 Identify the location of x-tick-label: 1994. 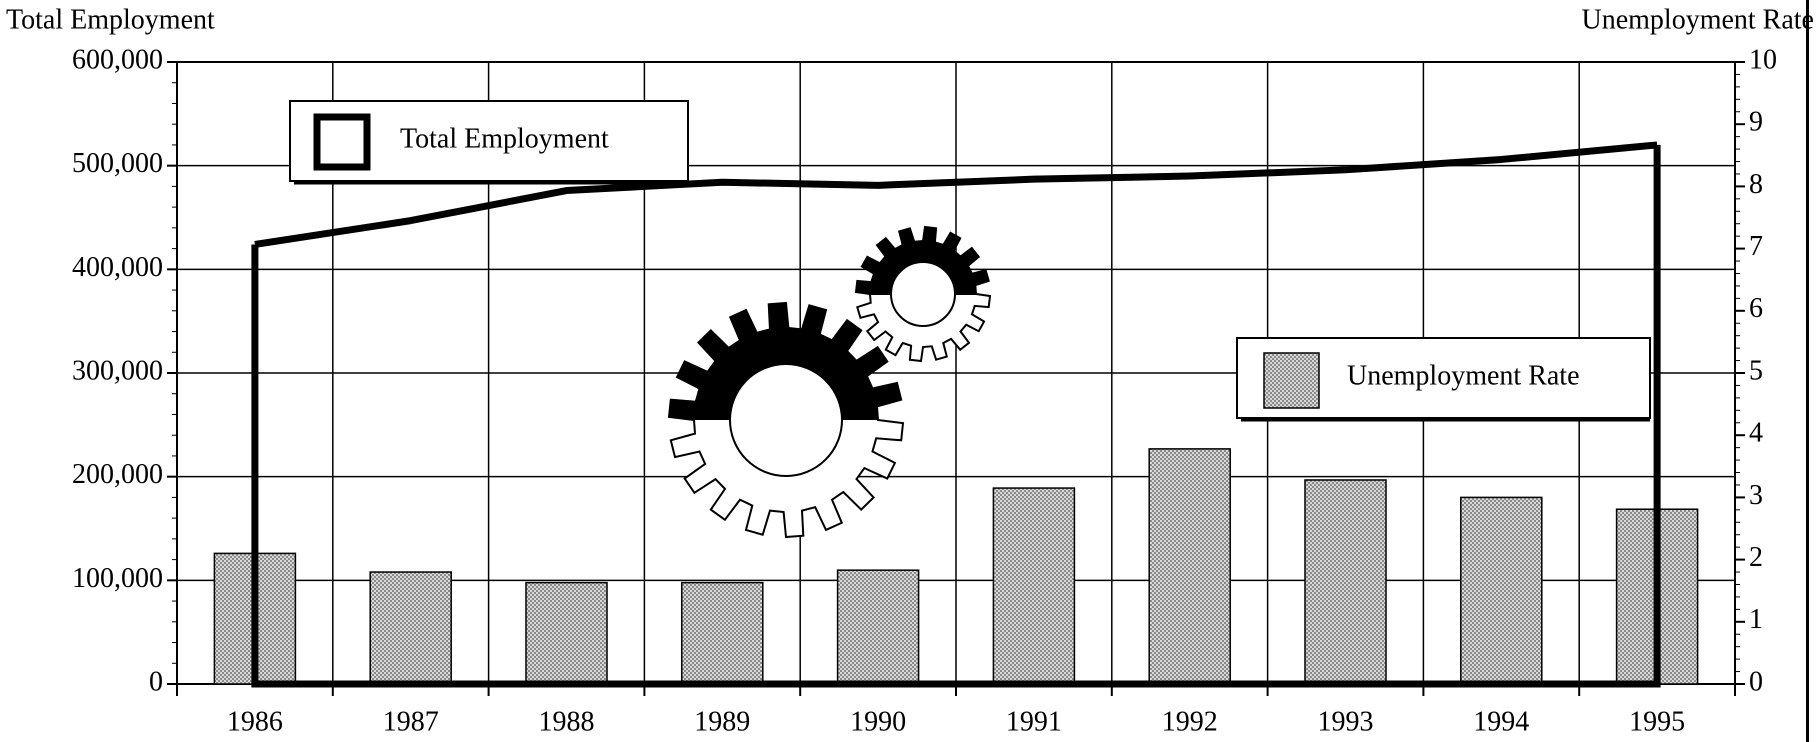
(1501, 721).